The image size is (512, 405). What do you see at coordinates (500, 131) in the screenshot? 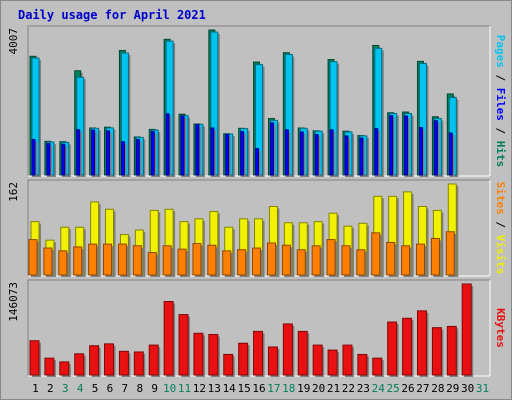
I see `legend-segment-3: /` at bounding box center [500, 131].